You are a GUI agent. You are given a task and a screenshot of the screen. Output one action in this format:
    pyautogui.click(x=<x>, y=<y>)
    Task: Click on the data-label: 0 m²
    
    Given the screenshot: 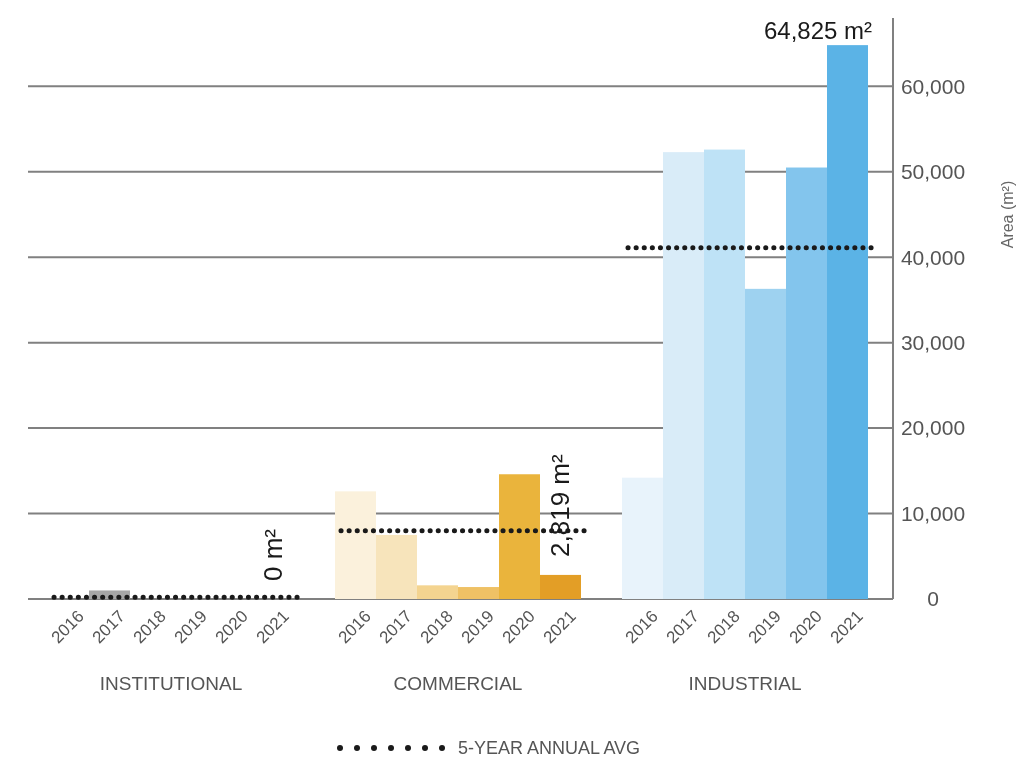 What is the action you would take?
    pyautogui.click(x=272, y=554)
    